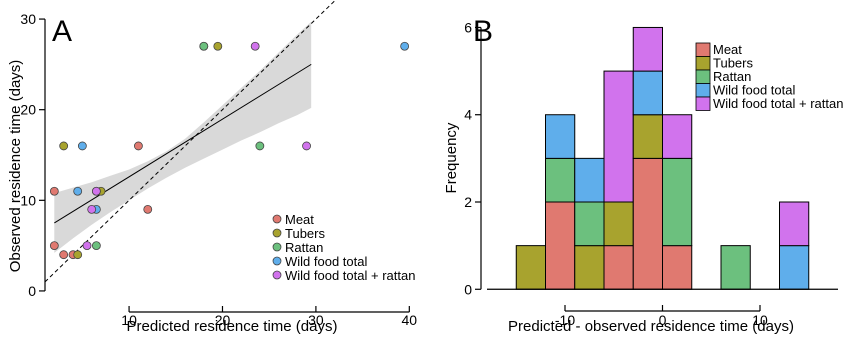 This screenshot has width=858, height=337. Describe the element at coordinates (223, 320) in the screenshot. I see `x-tick-label: 20` at that location.